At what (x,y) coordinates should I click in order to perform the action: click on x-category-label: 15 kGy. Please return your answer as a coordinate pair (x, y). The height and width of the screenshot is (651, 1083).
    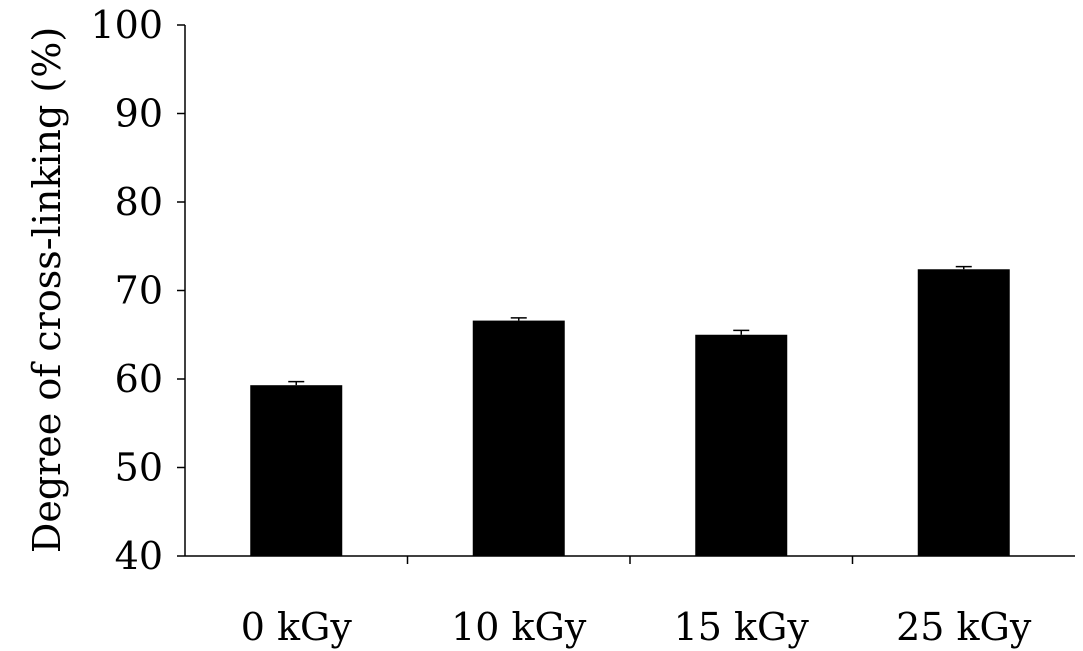
    Looking at the image, I should click on (742, 627).